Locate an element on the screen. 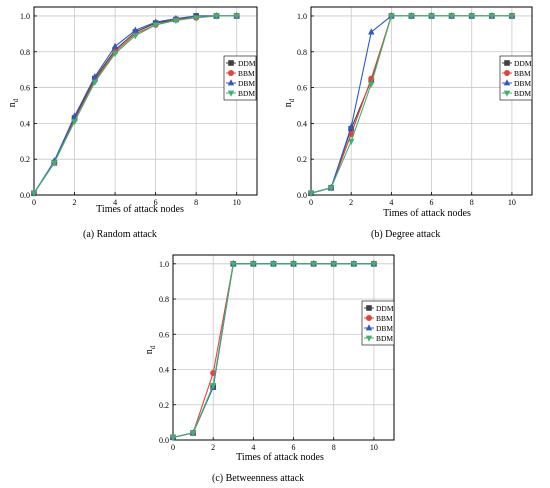  x-axis-label-betweenness: Times of attack nodes is located at coordinates (280, 457).